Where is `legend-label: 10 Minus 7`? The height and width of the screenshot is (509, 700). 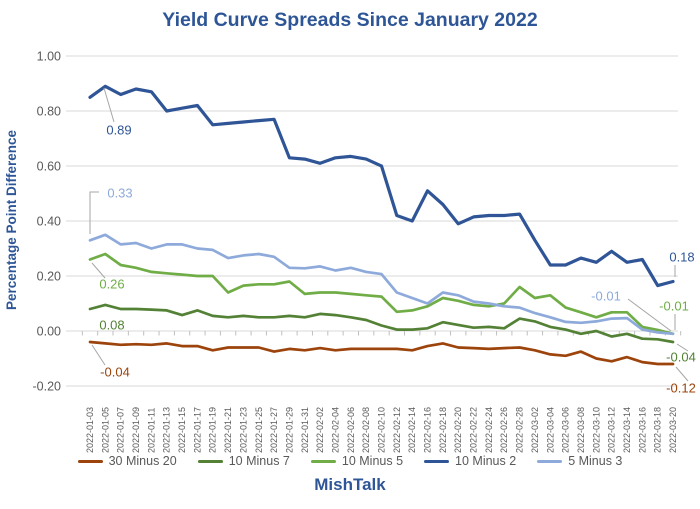
legend-label: 10 Minus 7 is located at coordinates (259, 461).